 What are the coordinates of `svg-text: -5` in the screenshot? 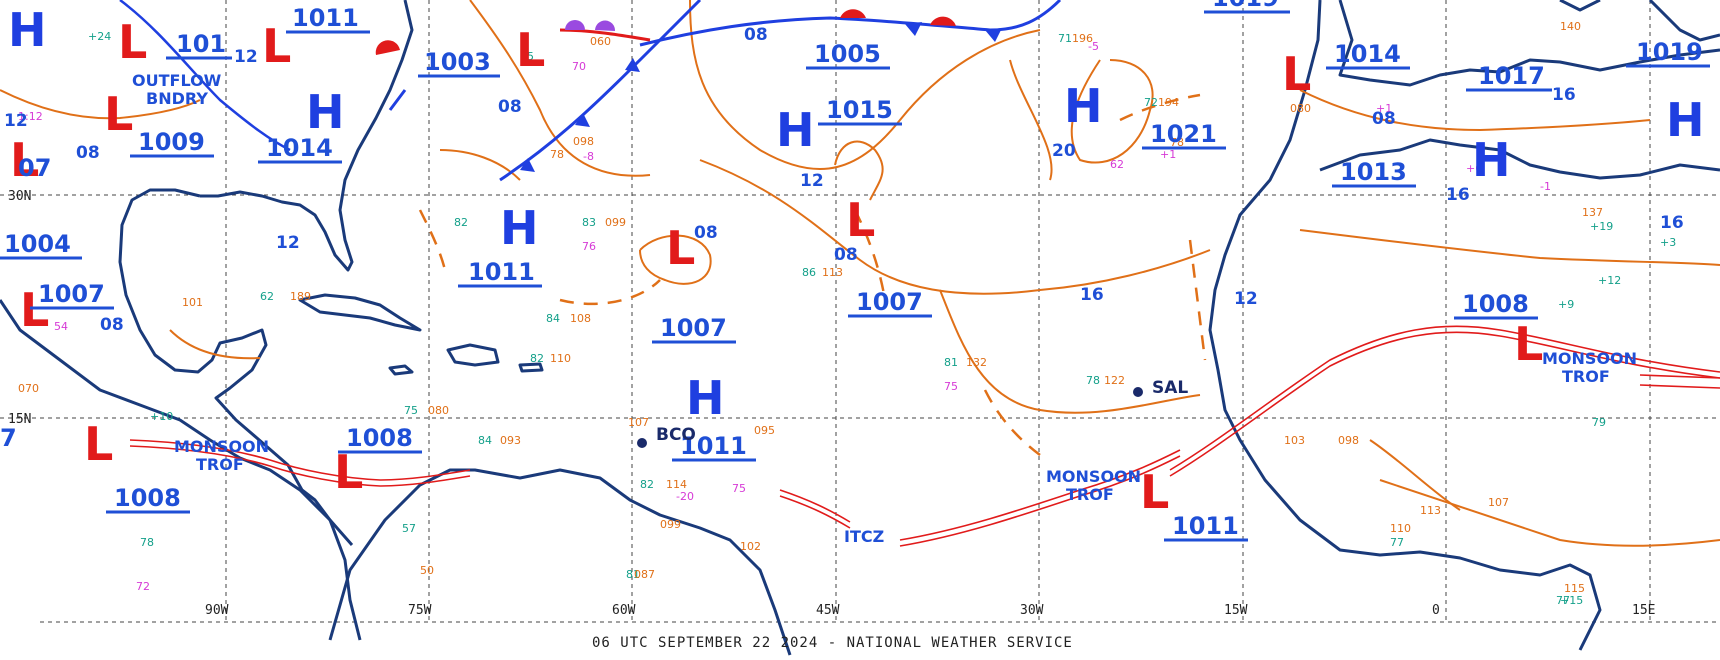 It's located at (1093, 46).